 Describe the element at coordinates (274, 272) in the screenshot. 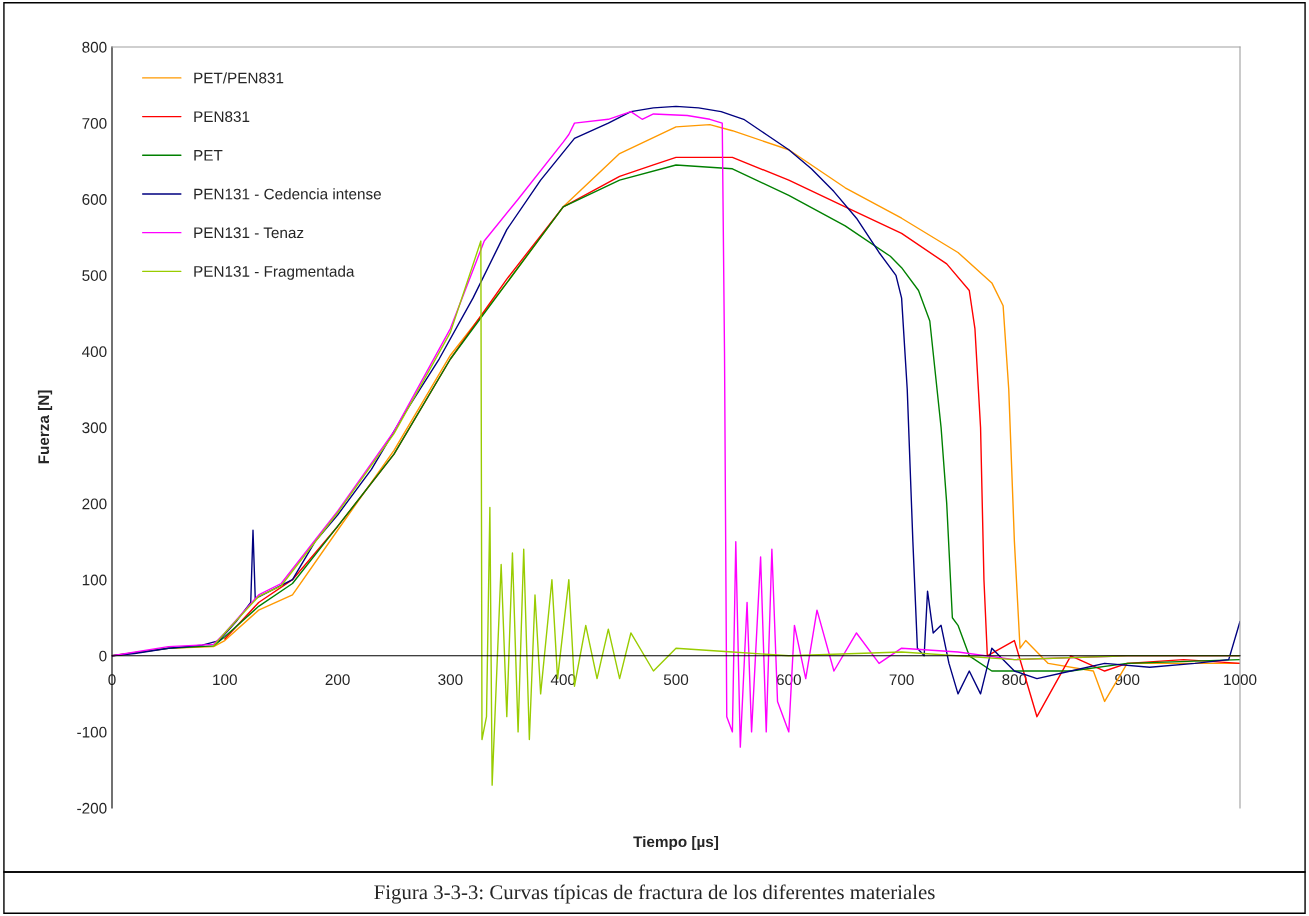

I see `legend-label: PEN131 - Fragmentada` at that location.